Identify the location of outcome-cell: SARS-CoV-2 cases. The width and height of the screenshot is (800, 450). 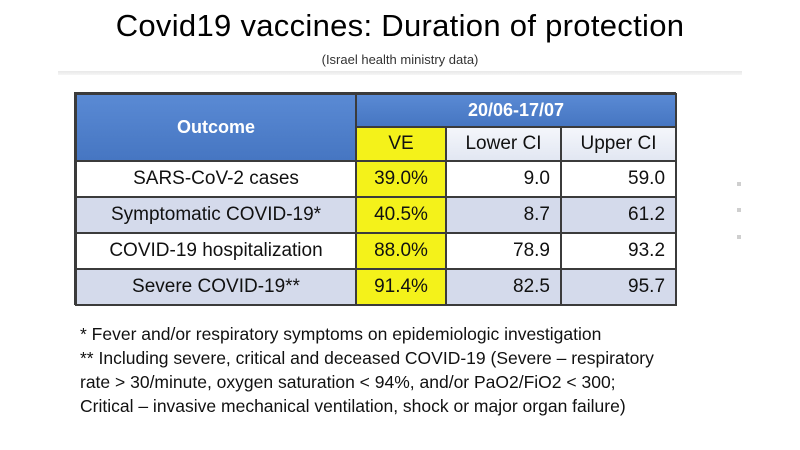
(216, 179).